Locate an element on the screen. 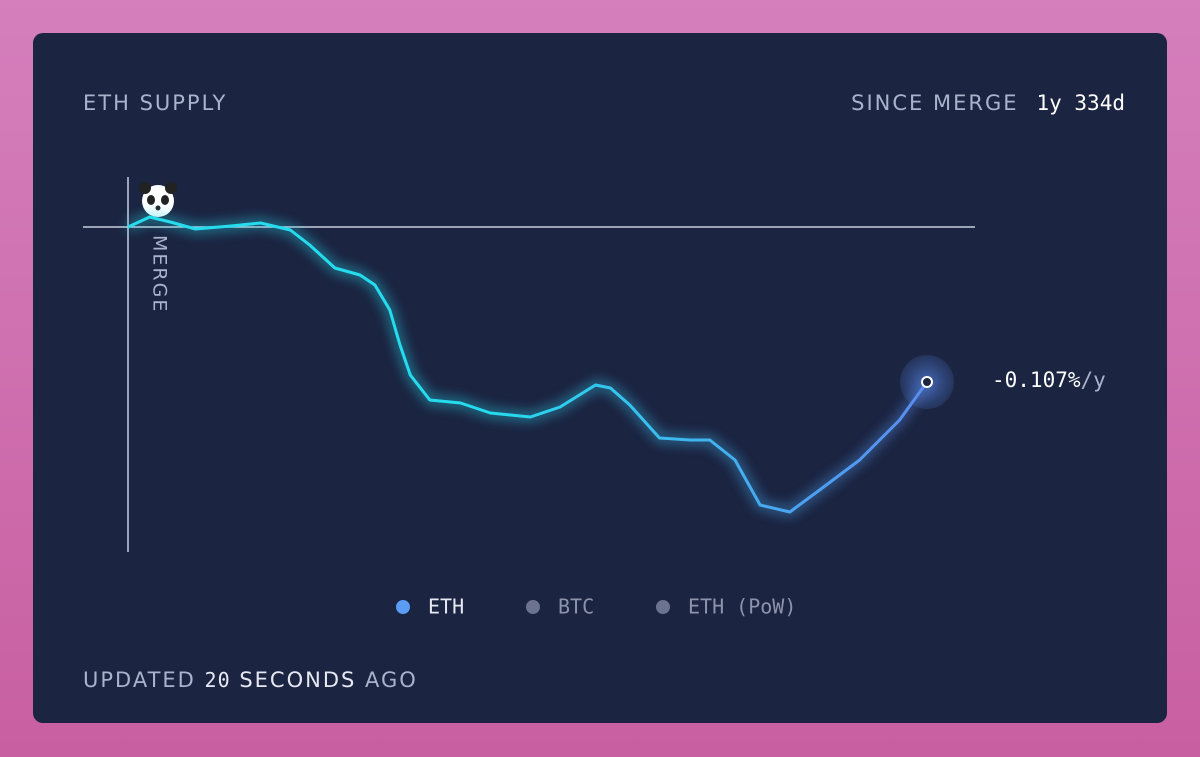  footer-unit: SECONDS is located at coordinates (297, 680).